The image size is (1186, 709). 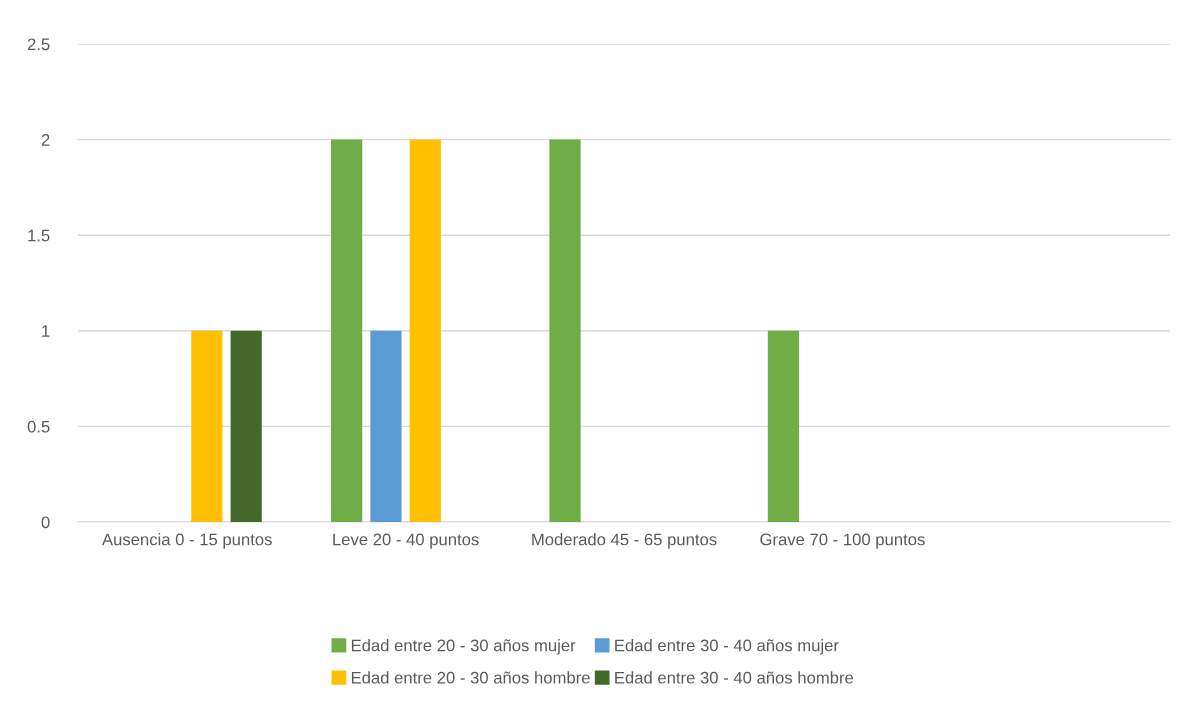 I want to click on y-tick-label: 1, so click(x=46, y=331).